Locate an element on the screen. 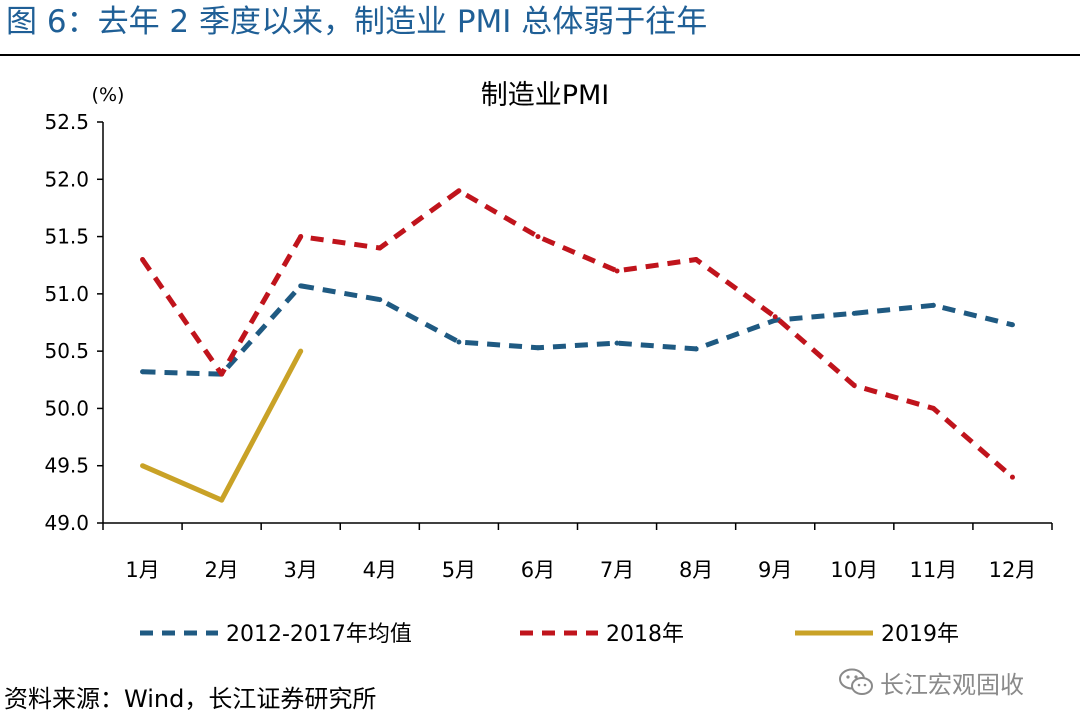 The height and width of the screenshot is (727, 1080). chart-title: 制造业PMI is located at coordinates (545, 95).